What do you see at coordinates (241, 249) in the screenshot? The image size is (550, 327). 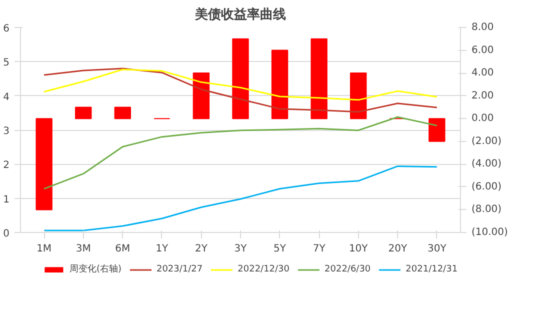 I see `x-tick-label: 3Y` at bounding box center [241, 249].